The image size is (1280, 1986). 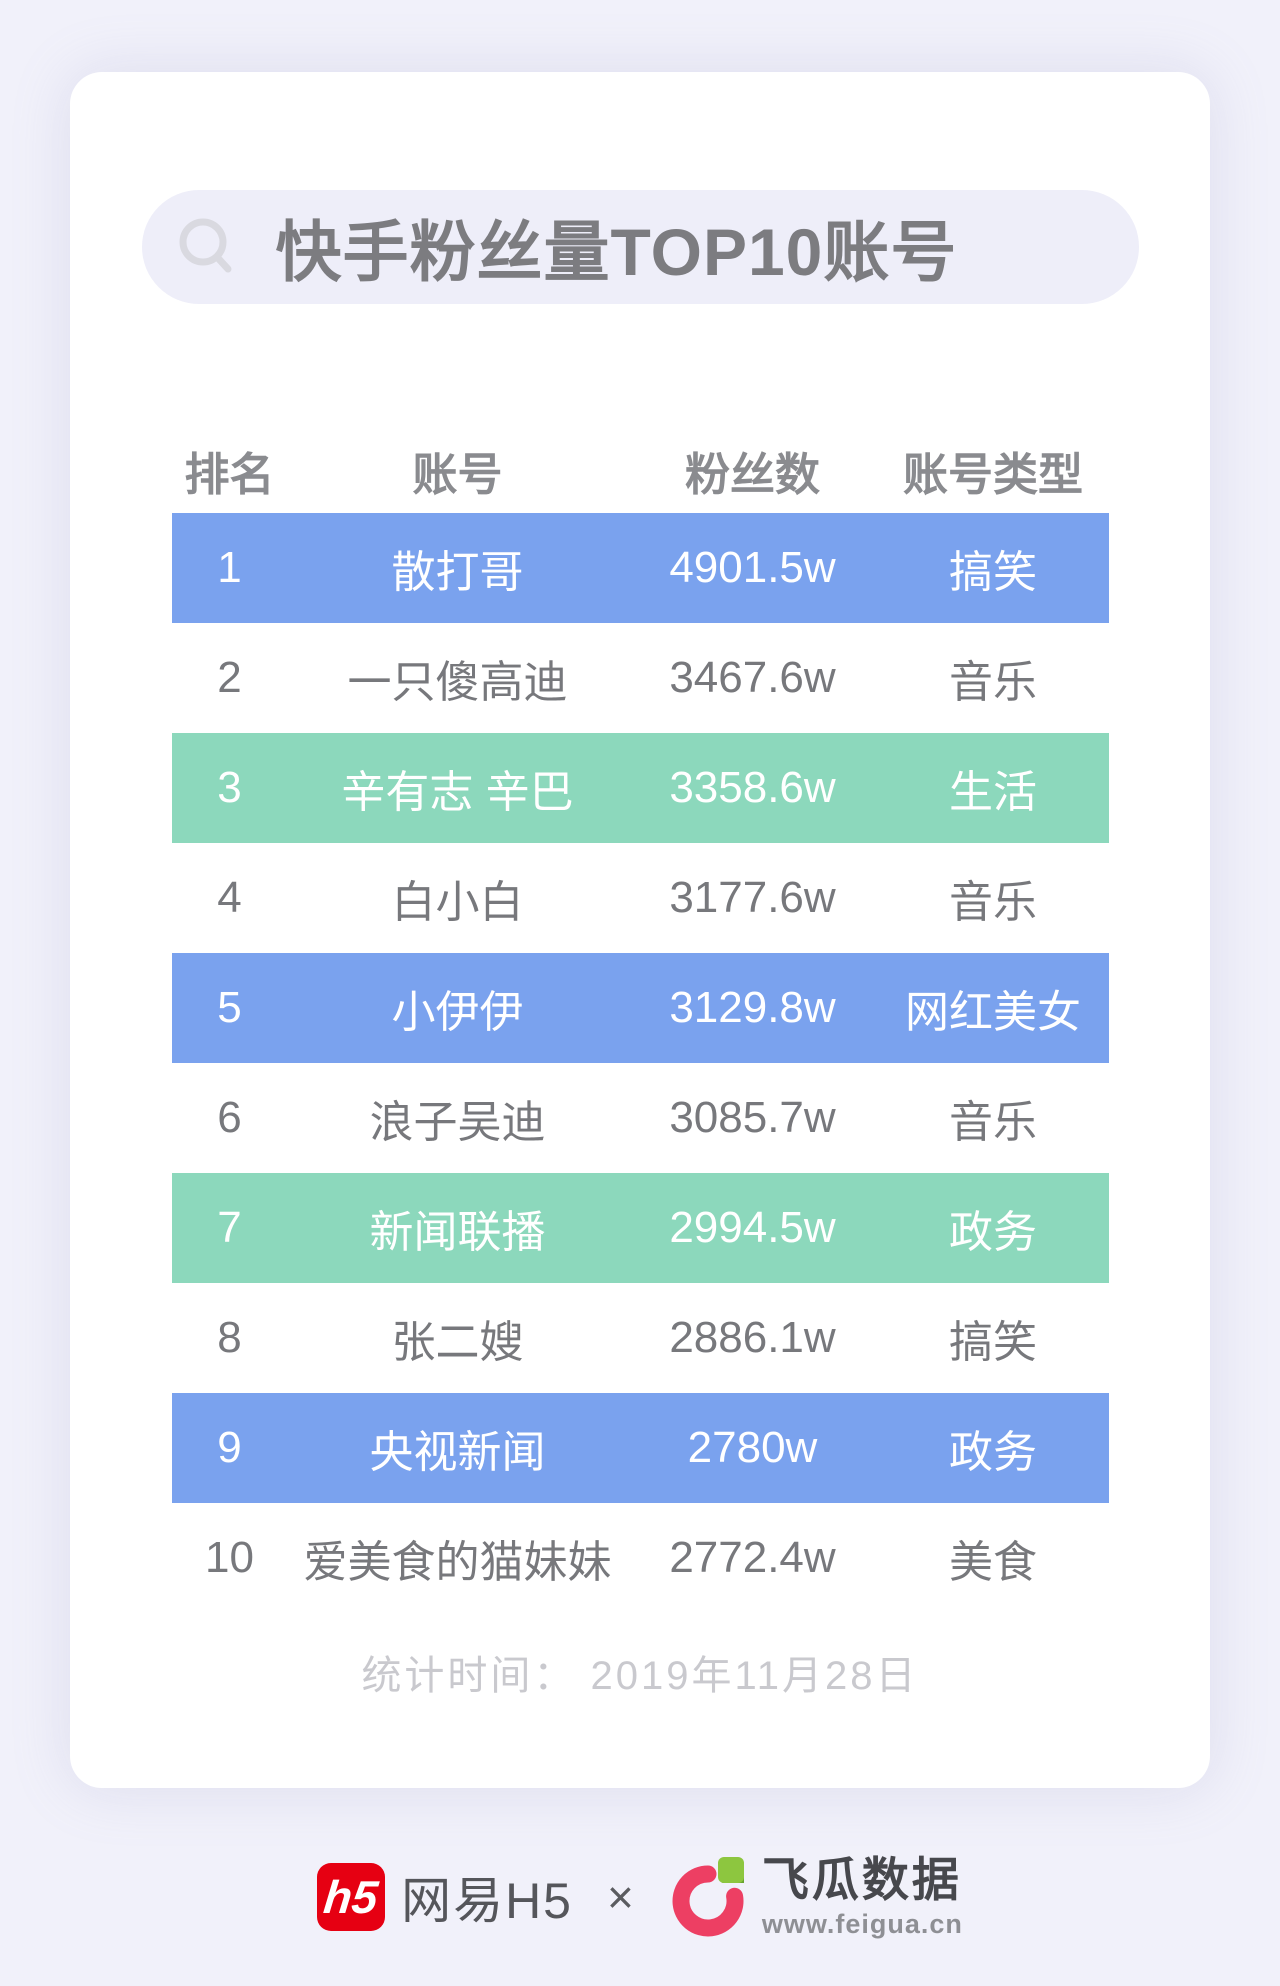 I want to click on cell-account: 新闻联播, so click(x=457, y=1232).